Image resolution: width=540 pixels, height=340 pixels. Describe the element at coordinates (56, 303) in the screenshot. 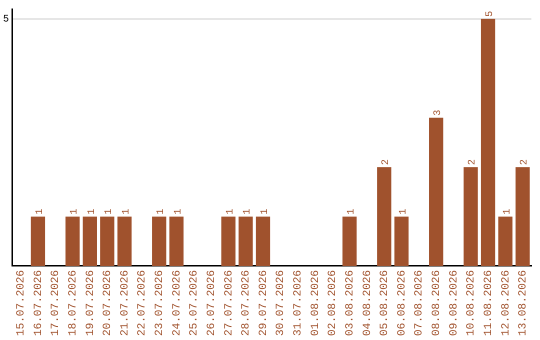

I see `x-tick-label: 17.07.2026` at that location.